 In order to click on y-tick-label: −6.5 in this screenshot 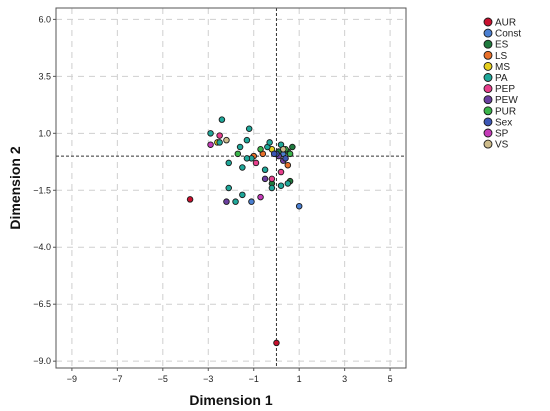, I will do `click(42, 304)`.